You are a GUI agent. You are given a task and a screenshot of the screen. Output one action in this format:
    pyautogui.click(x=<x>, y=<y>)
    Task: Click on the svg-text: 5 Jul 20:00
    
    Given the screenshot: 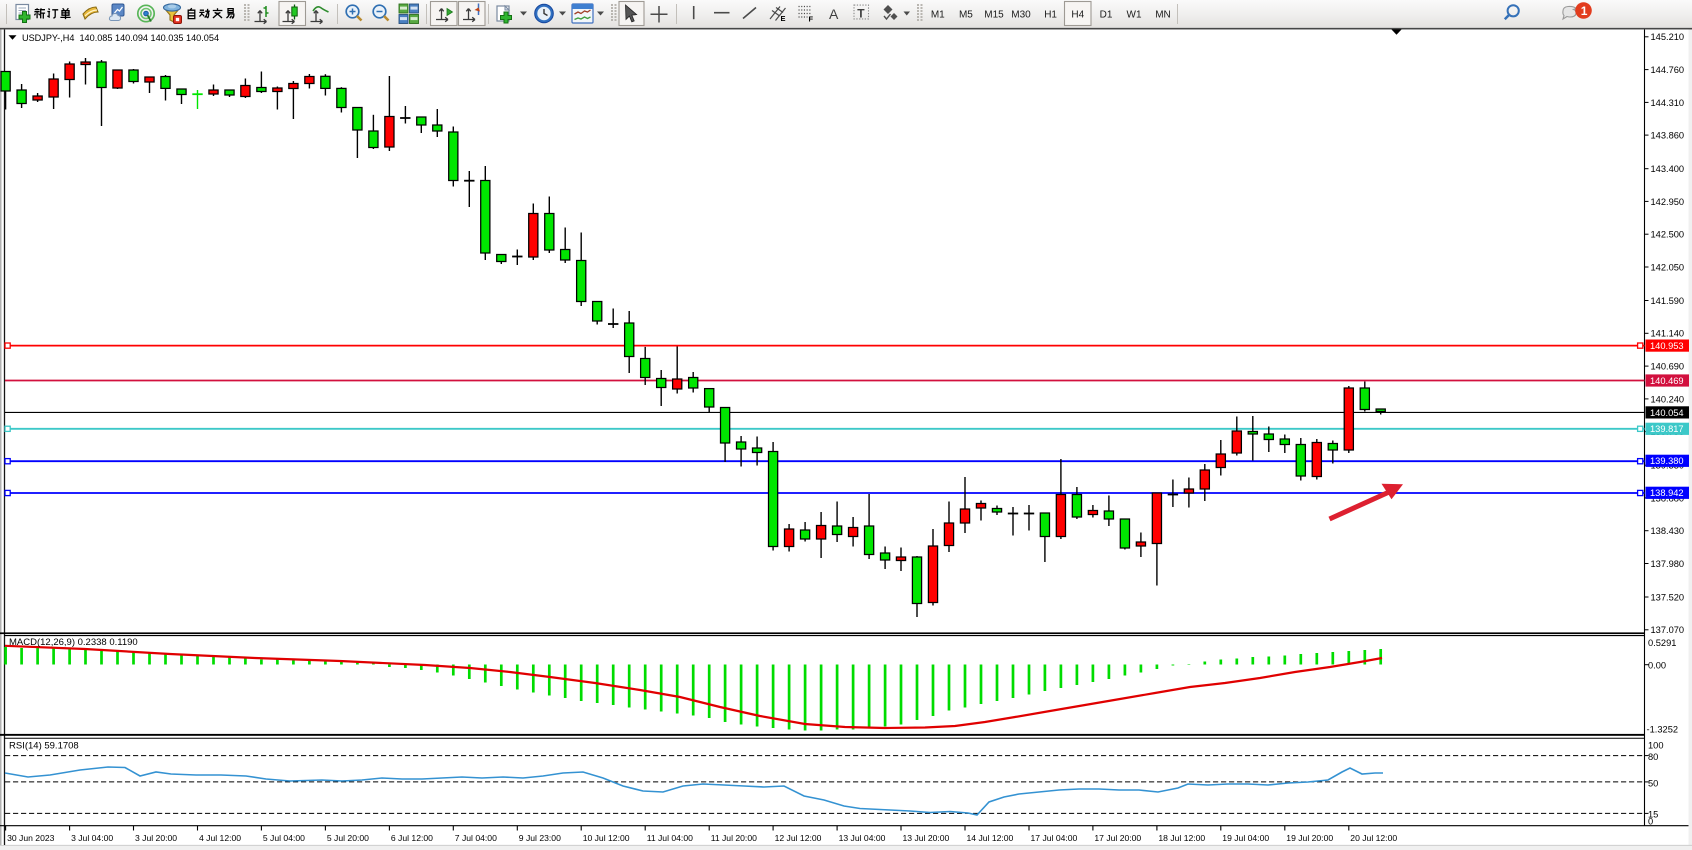 What is the action you would take?
    pyautogui.click(x=348, y=838)
    